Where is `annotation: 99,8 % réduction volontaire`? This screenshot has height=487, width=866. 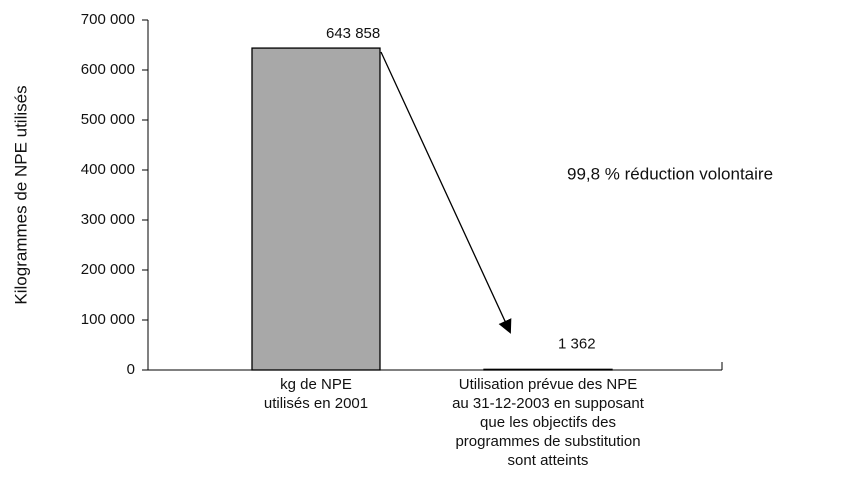 annotation: 99,8 % réduction volontaire is located at coordinates (670, 173).